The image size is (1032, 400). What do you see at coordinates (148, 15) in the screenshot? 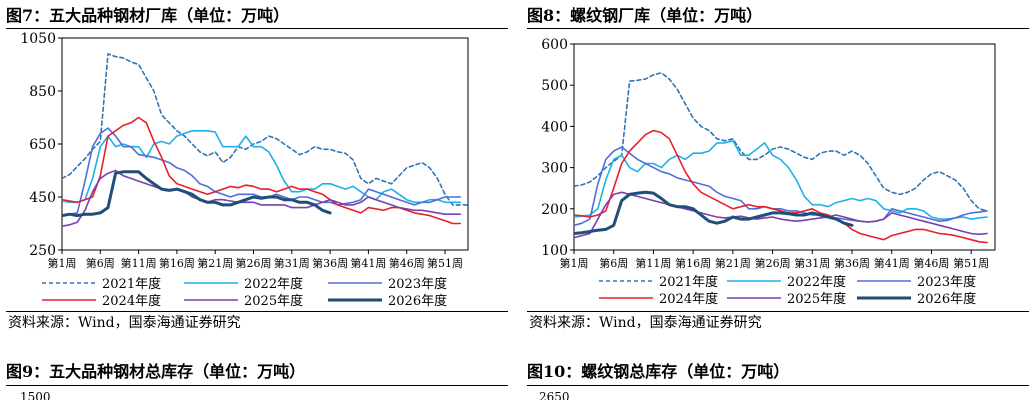
I see `figure-7-title: 图7：五大品种钢材厂库（单位：万吨）` at bounding box center [148, 15].